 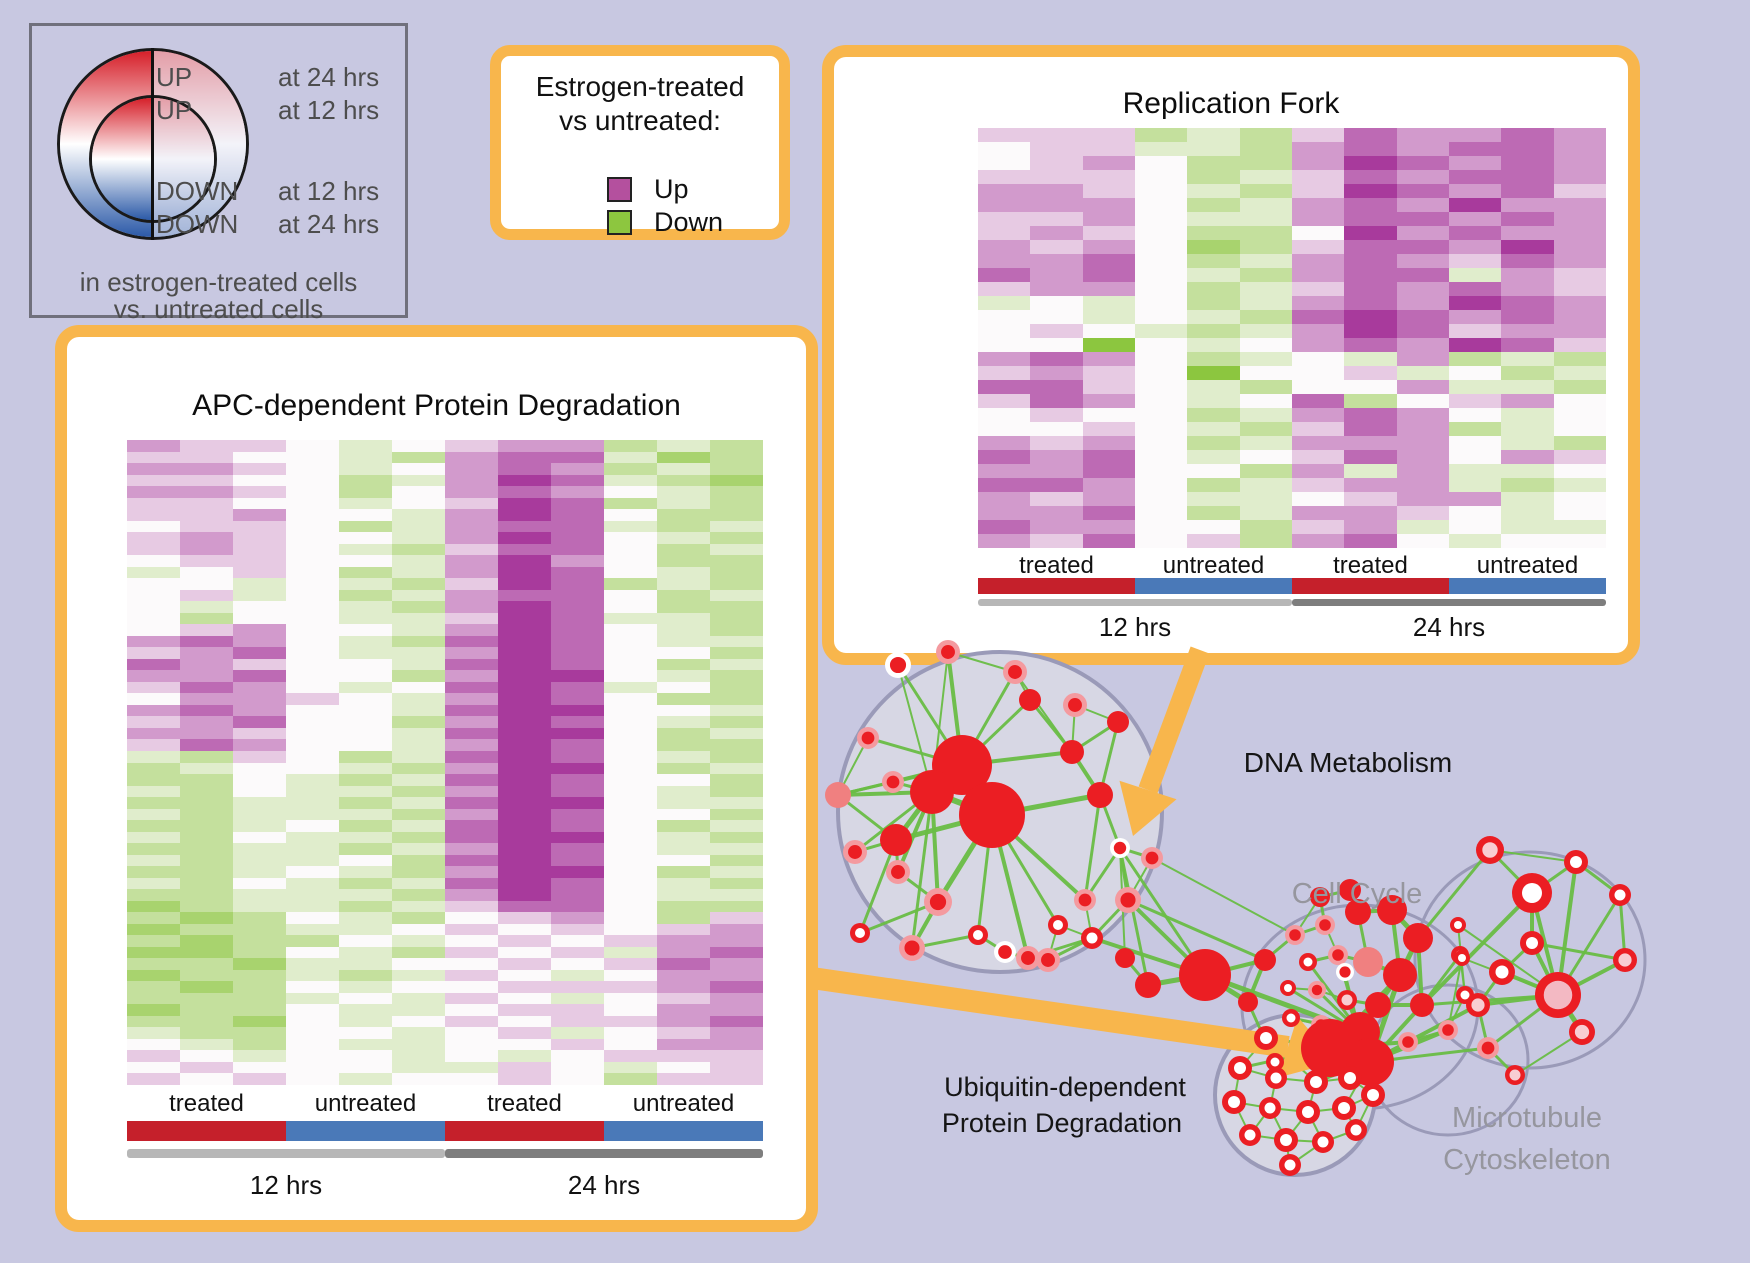 I want to click on time-labels: 12 hrs 24 hrs, so click(x=1292, y=627).